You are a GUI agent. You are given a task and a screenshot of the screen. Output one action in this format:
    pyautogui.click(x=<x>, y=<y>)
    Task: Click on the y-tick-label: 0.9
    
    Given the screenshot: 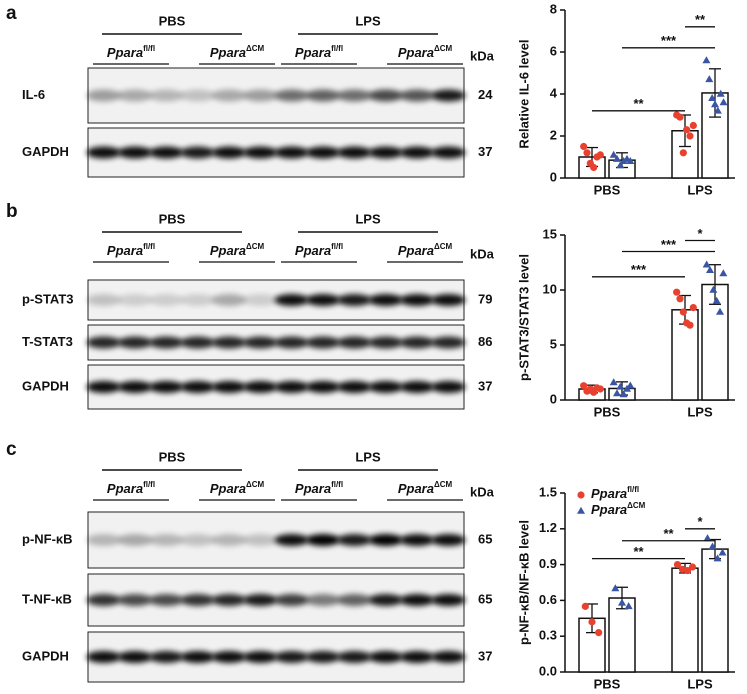 What is the action you would take?
    pyautogui.click(x=548, y=563)
    